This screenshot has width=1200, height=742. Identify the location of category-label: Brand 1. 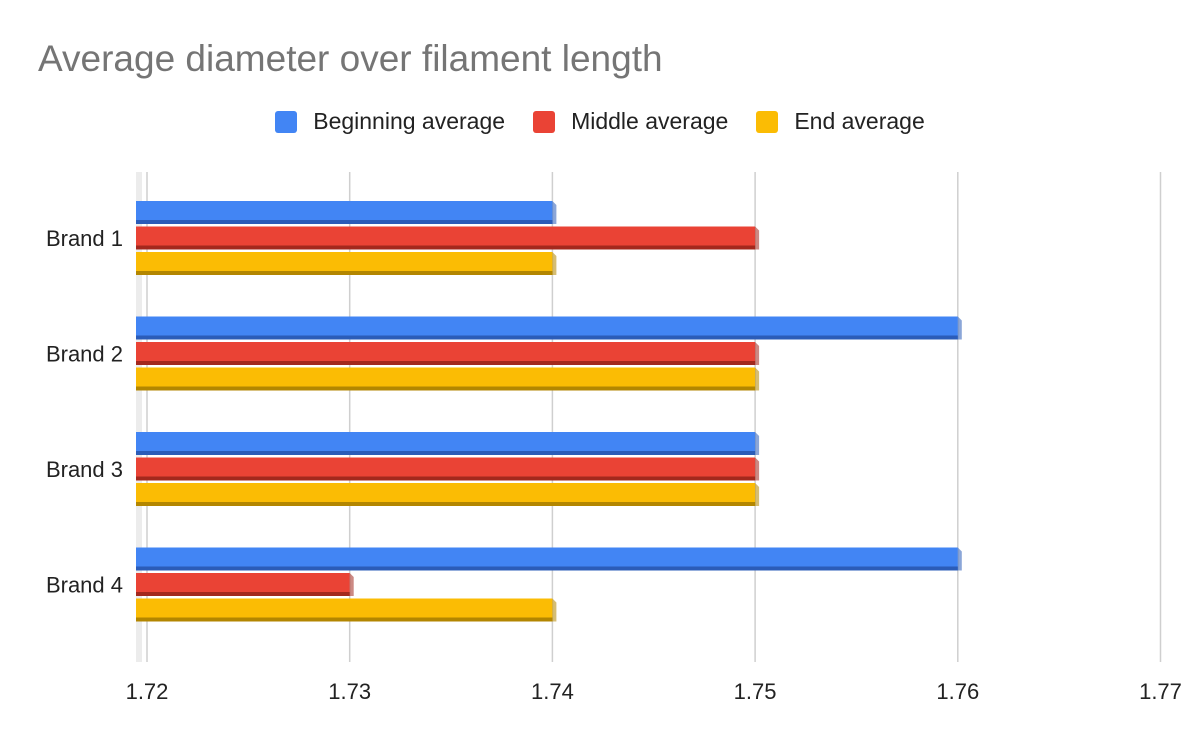
(84, 238).